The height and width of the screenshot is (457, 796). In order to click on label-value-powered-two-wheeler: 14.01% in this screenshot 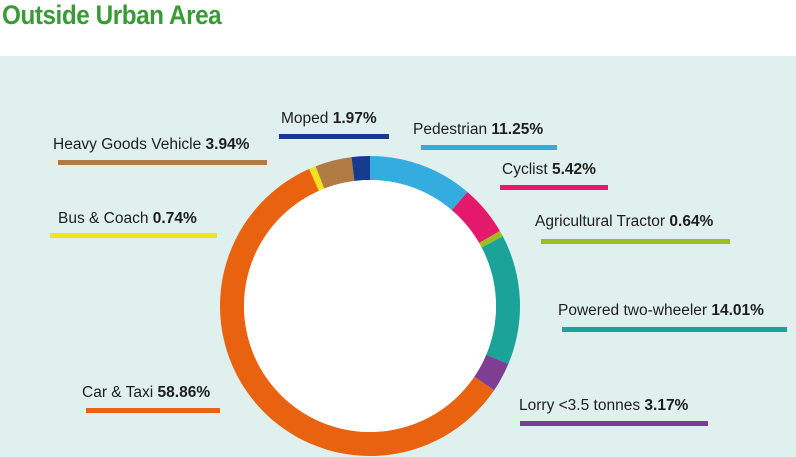, I will do `click(737, 310)`.